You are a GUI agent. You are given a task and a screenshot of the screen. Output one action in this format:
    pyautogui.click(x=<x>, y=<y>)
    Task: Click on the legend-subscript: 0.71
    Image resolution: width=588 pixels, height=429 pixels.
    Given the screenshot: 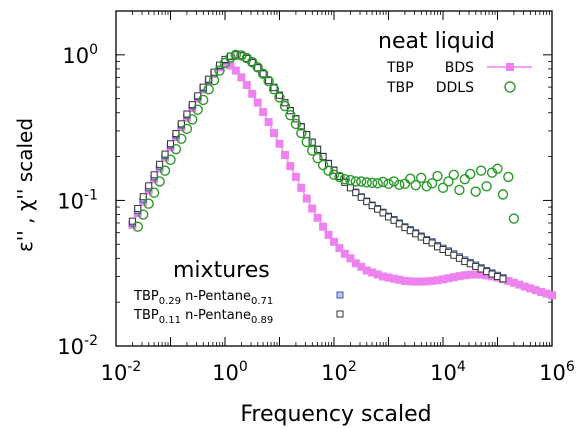 What is the action you would take?
    pyautogui.click(x=262, y=301)
    